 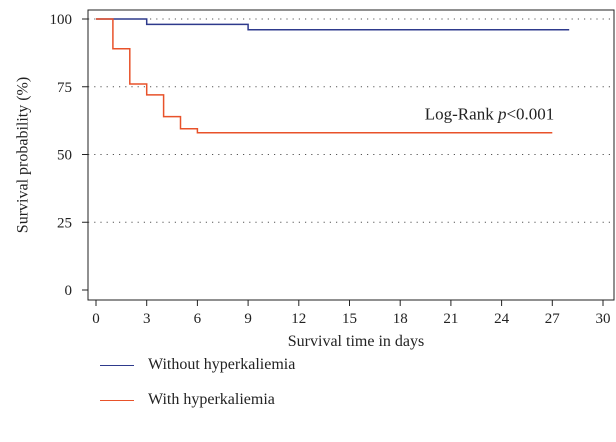 What do you see at coordinates (198, 319) in the screenshot?
I see `x-tick-label-6: 6` at bounding box center [198, 319].